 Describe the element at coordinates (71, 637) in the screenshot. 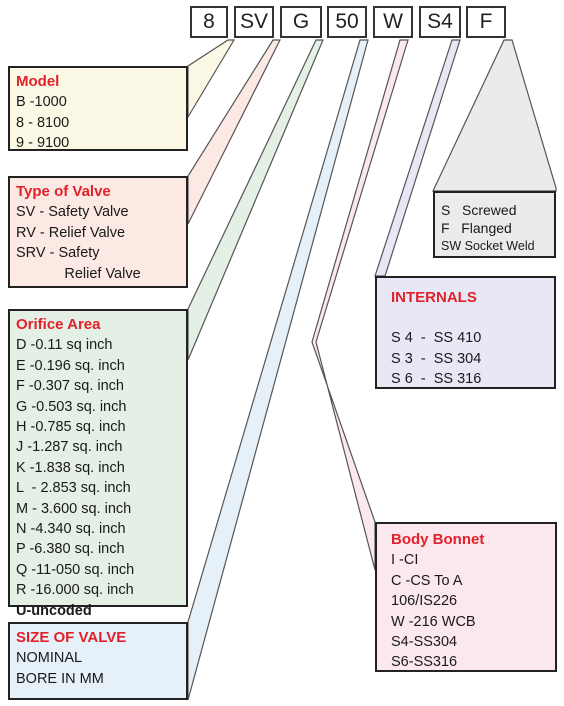

I see `size-of-valve-title: SIZE OF VALVE` at that location.